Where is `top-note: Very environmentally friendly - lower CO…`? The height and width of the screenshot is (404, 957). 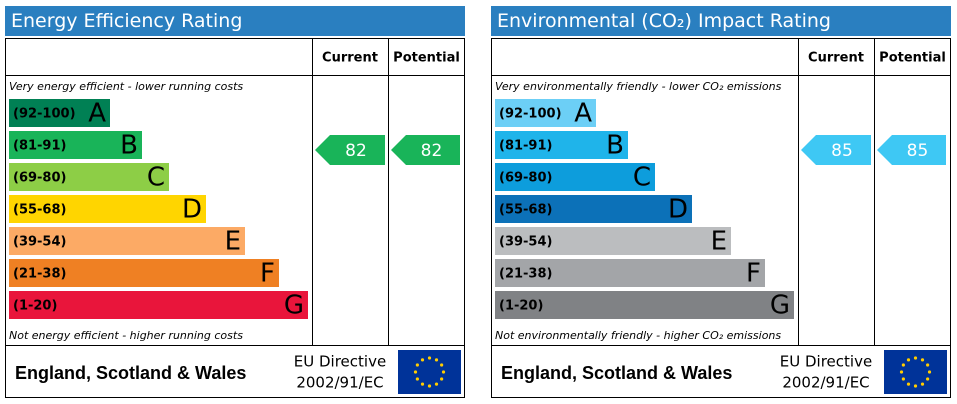
top-note: Very environmentally friendly - lower CO… is located at coordinates (638, 86).